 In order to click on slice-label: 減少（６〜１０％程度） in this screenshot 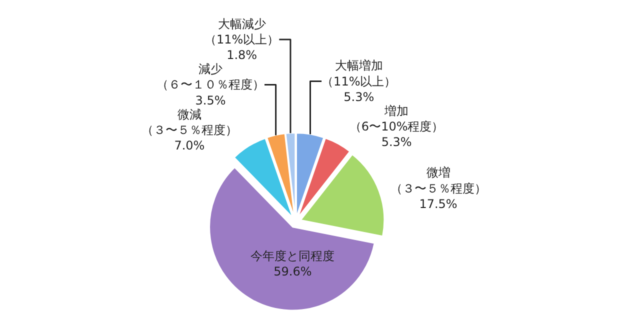, I will do `click(210, 77)`.